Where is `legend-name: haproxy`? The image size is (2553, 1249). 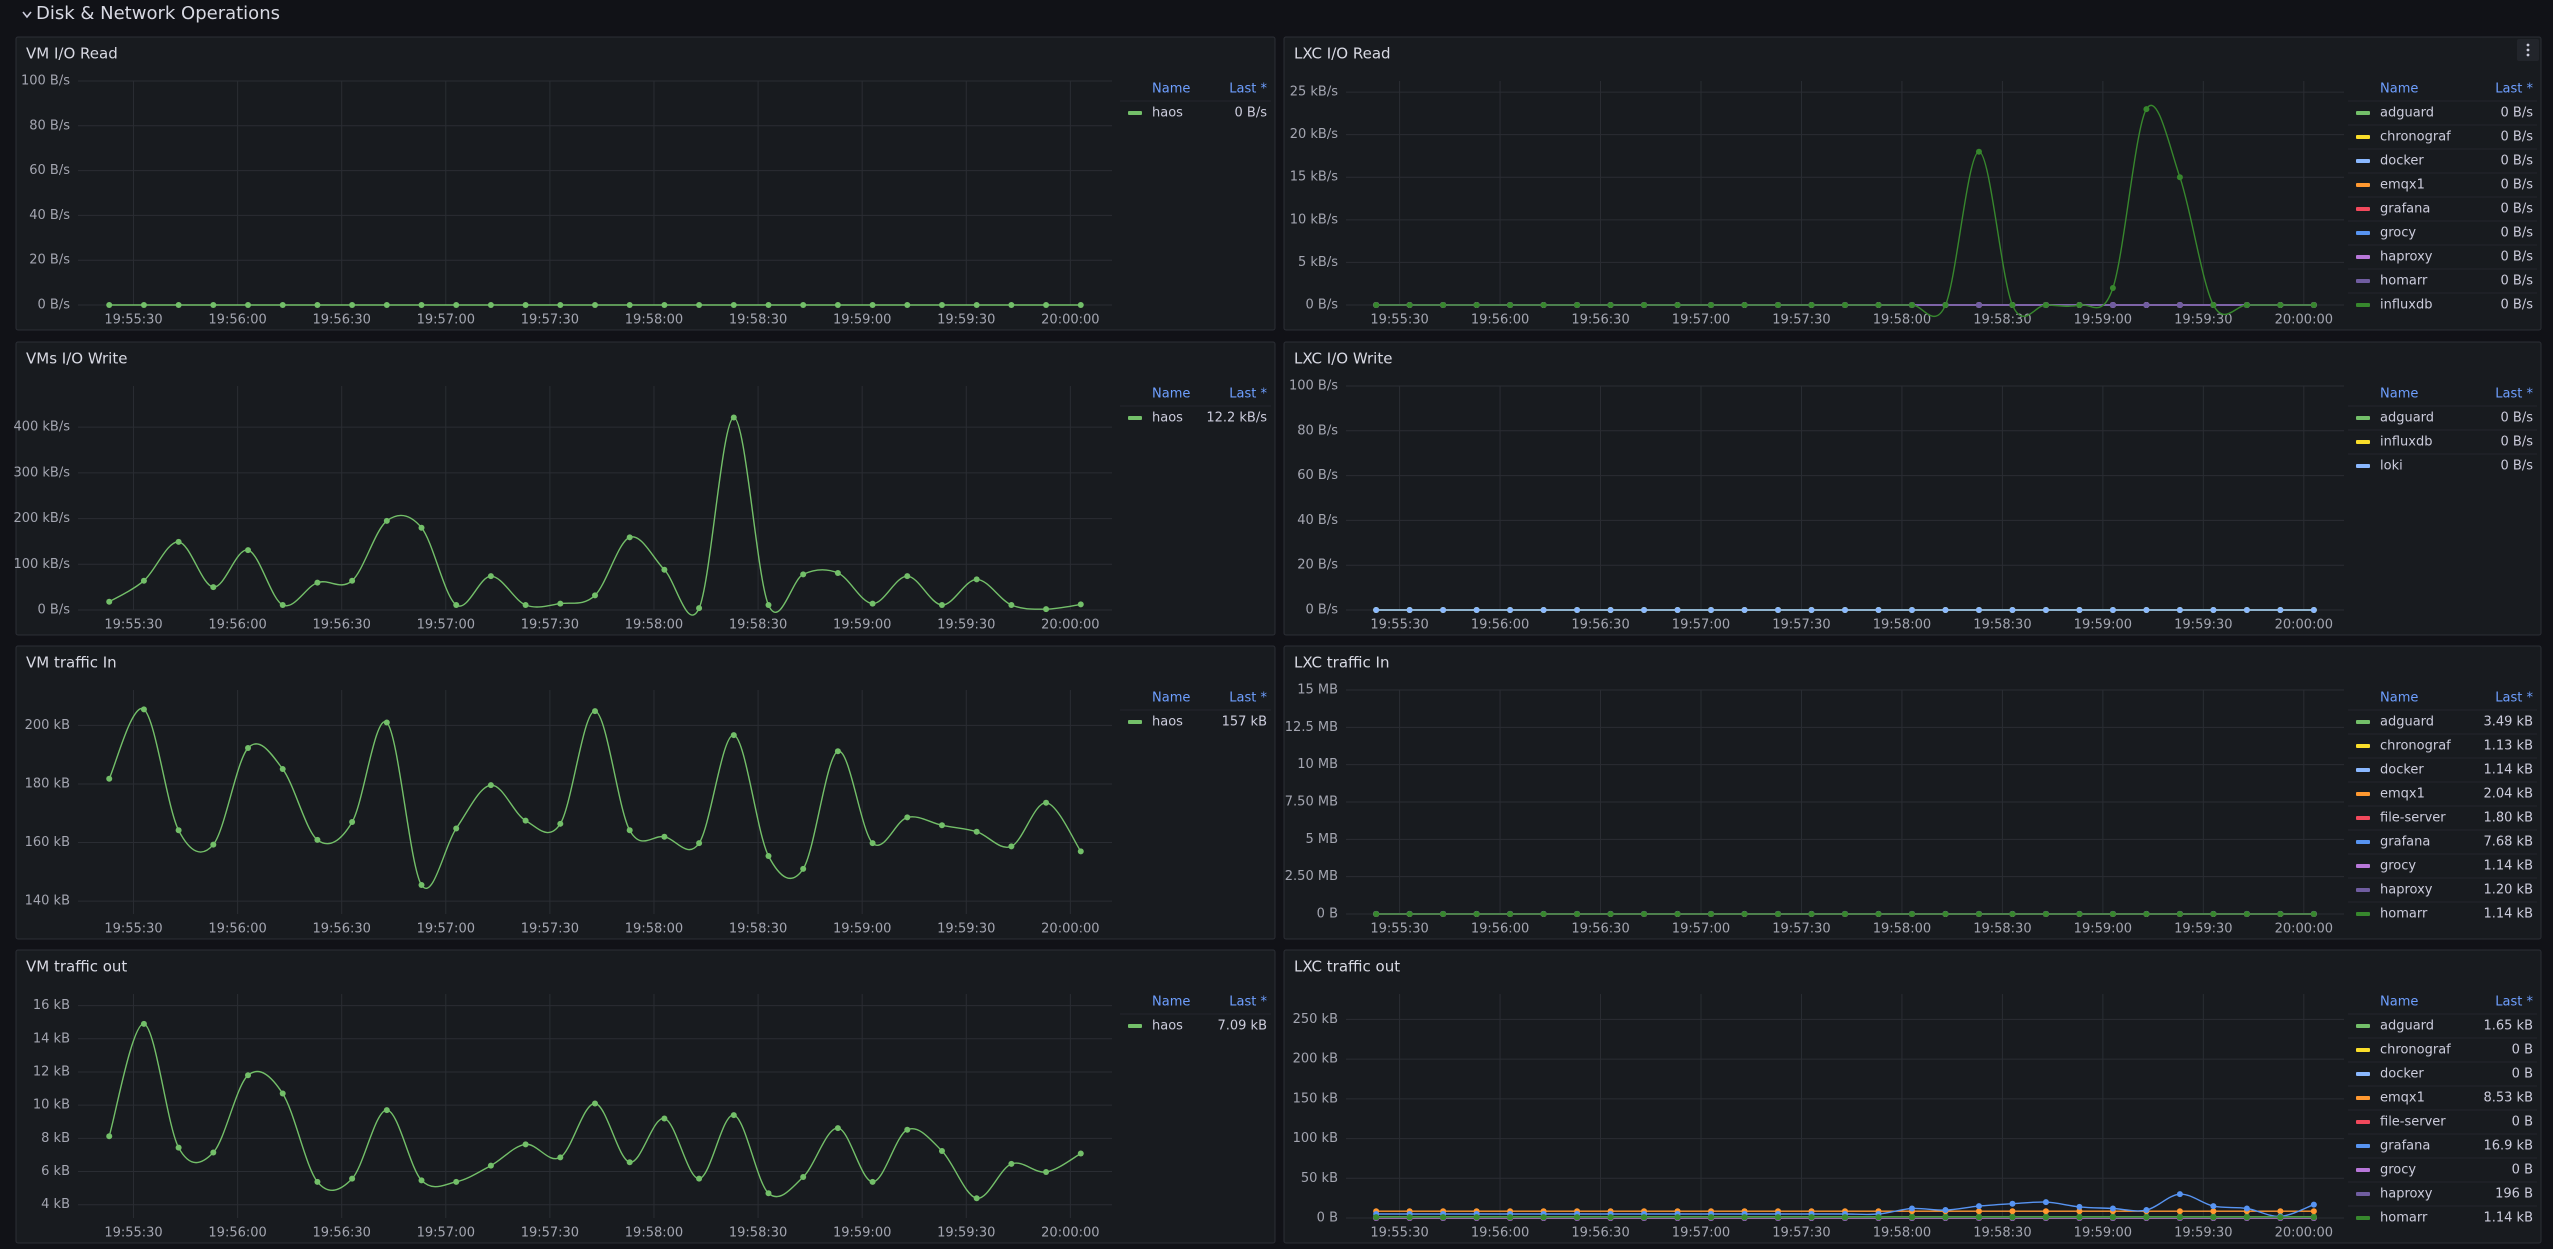
legend-name: haproxy is located at coordinates (2406, 1194).